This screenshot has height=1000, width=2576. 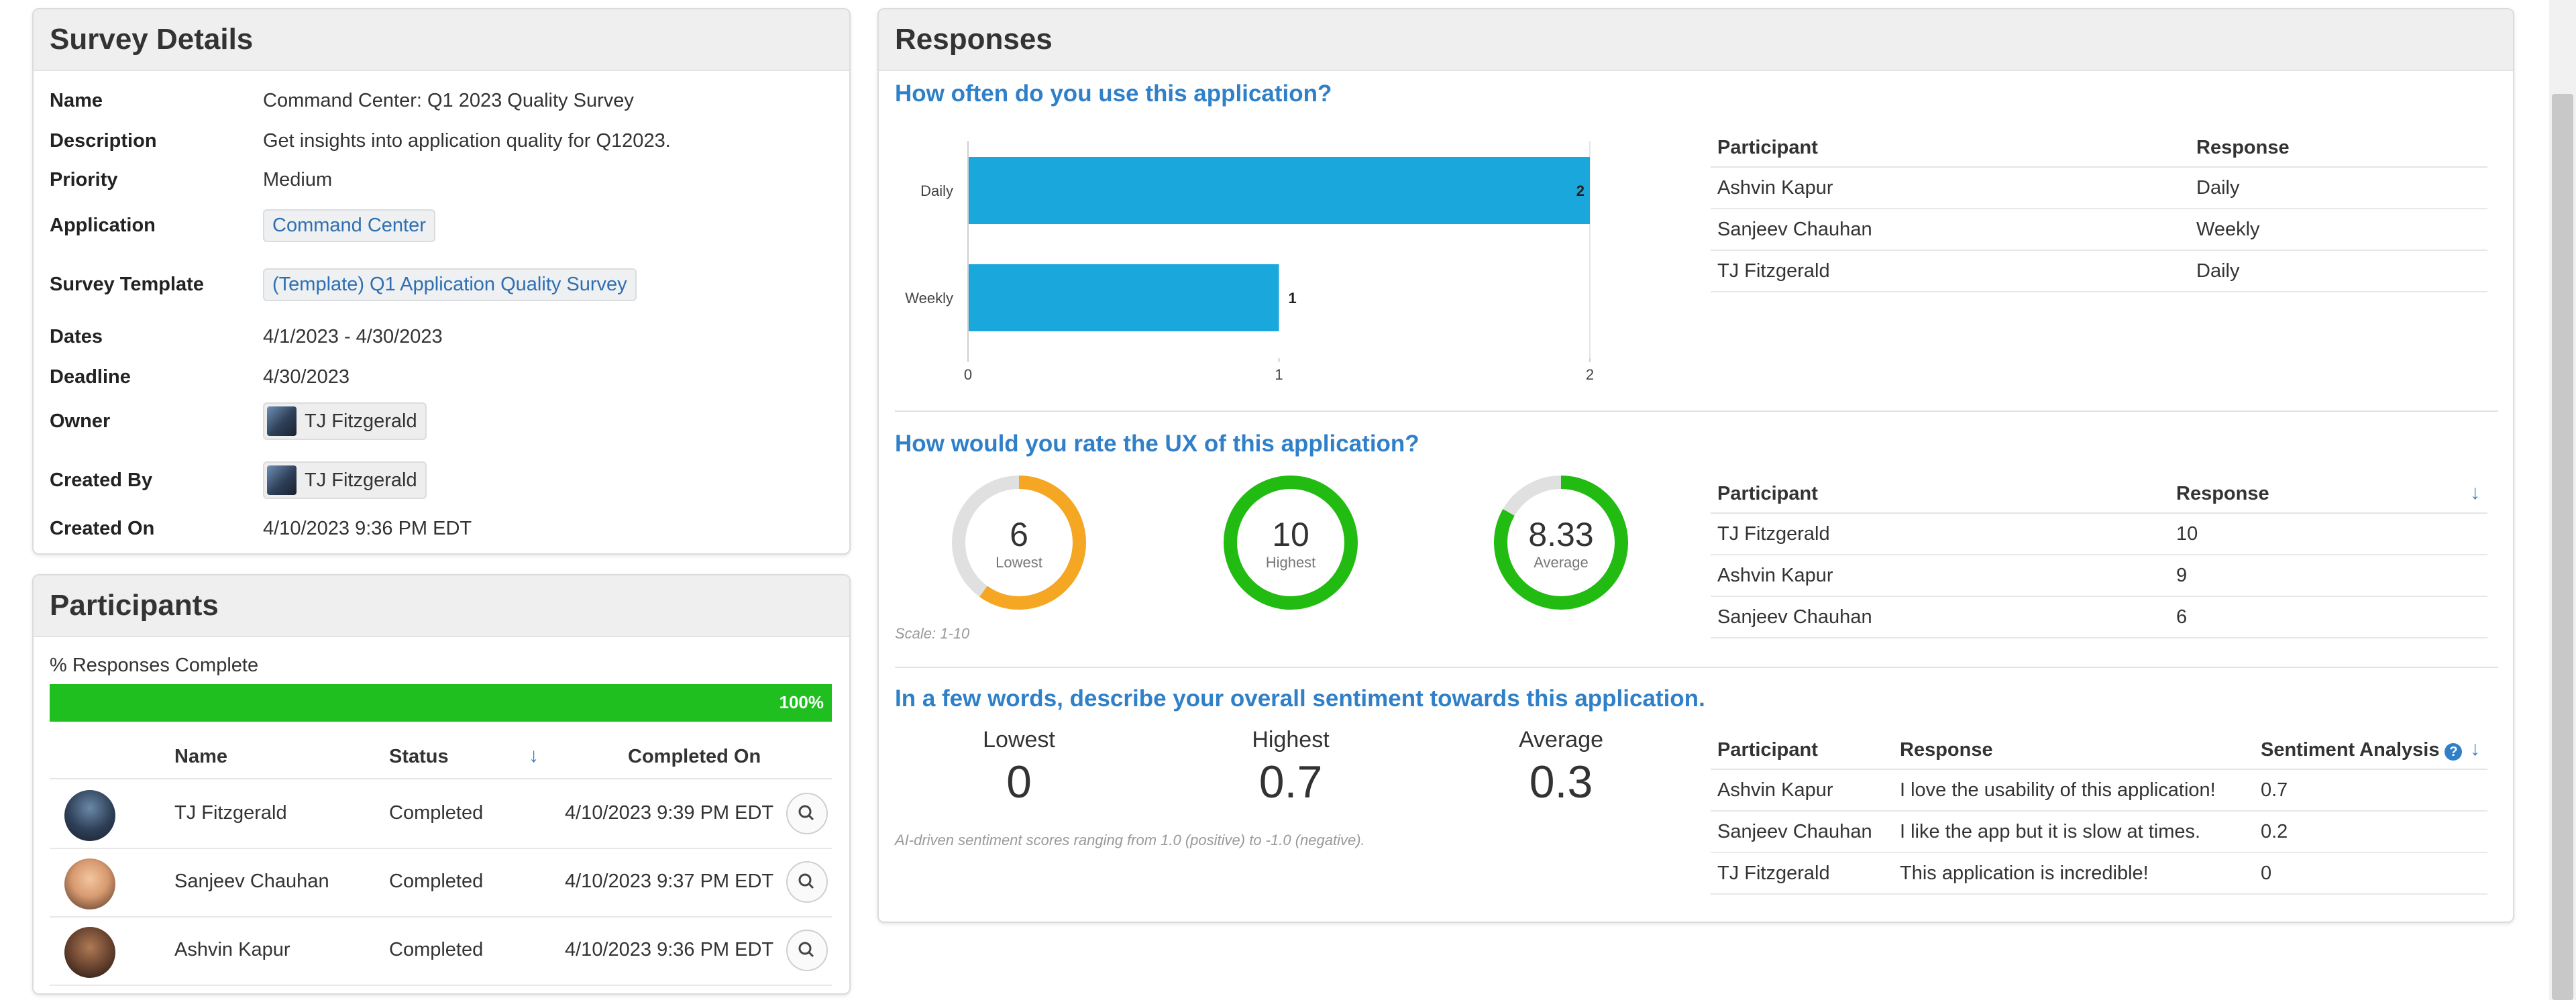 I want to click on average-score-text: 8.33 Average, so click(x=1561, y=543).